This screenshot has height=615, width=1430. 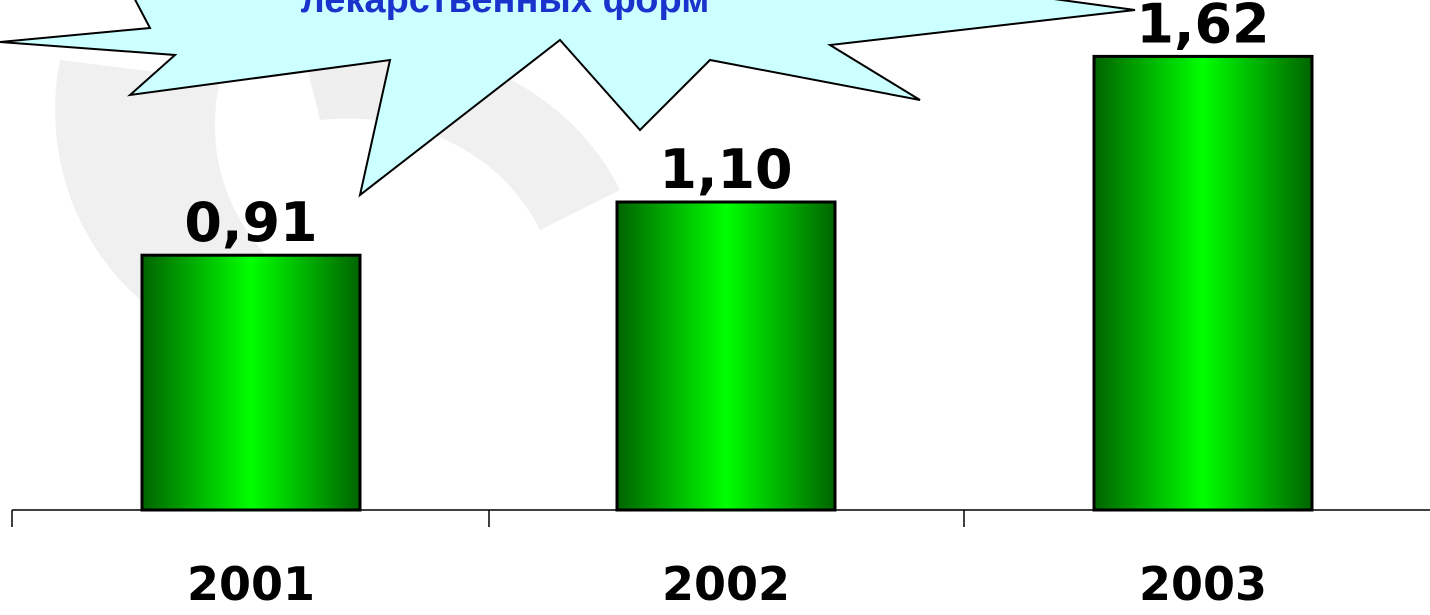 I want to click on x-axis, so click(x=720, y=518).